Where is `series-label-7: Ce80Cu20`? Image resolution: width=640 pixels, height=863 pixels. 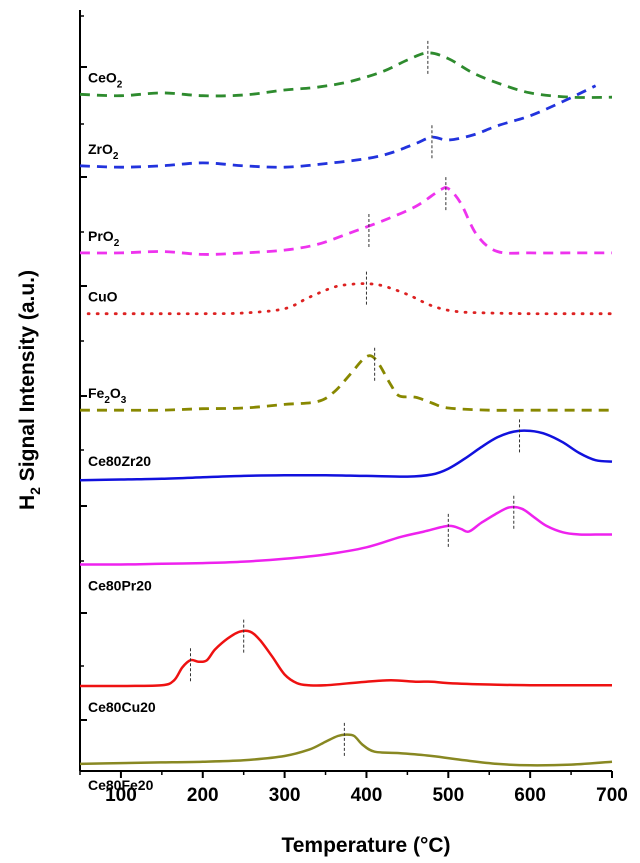 series-label-7: Ce80Cu20 is located at coordinates (122, 707).